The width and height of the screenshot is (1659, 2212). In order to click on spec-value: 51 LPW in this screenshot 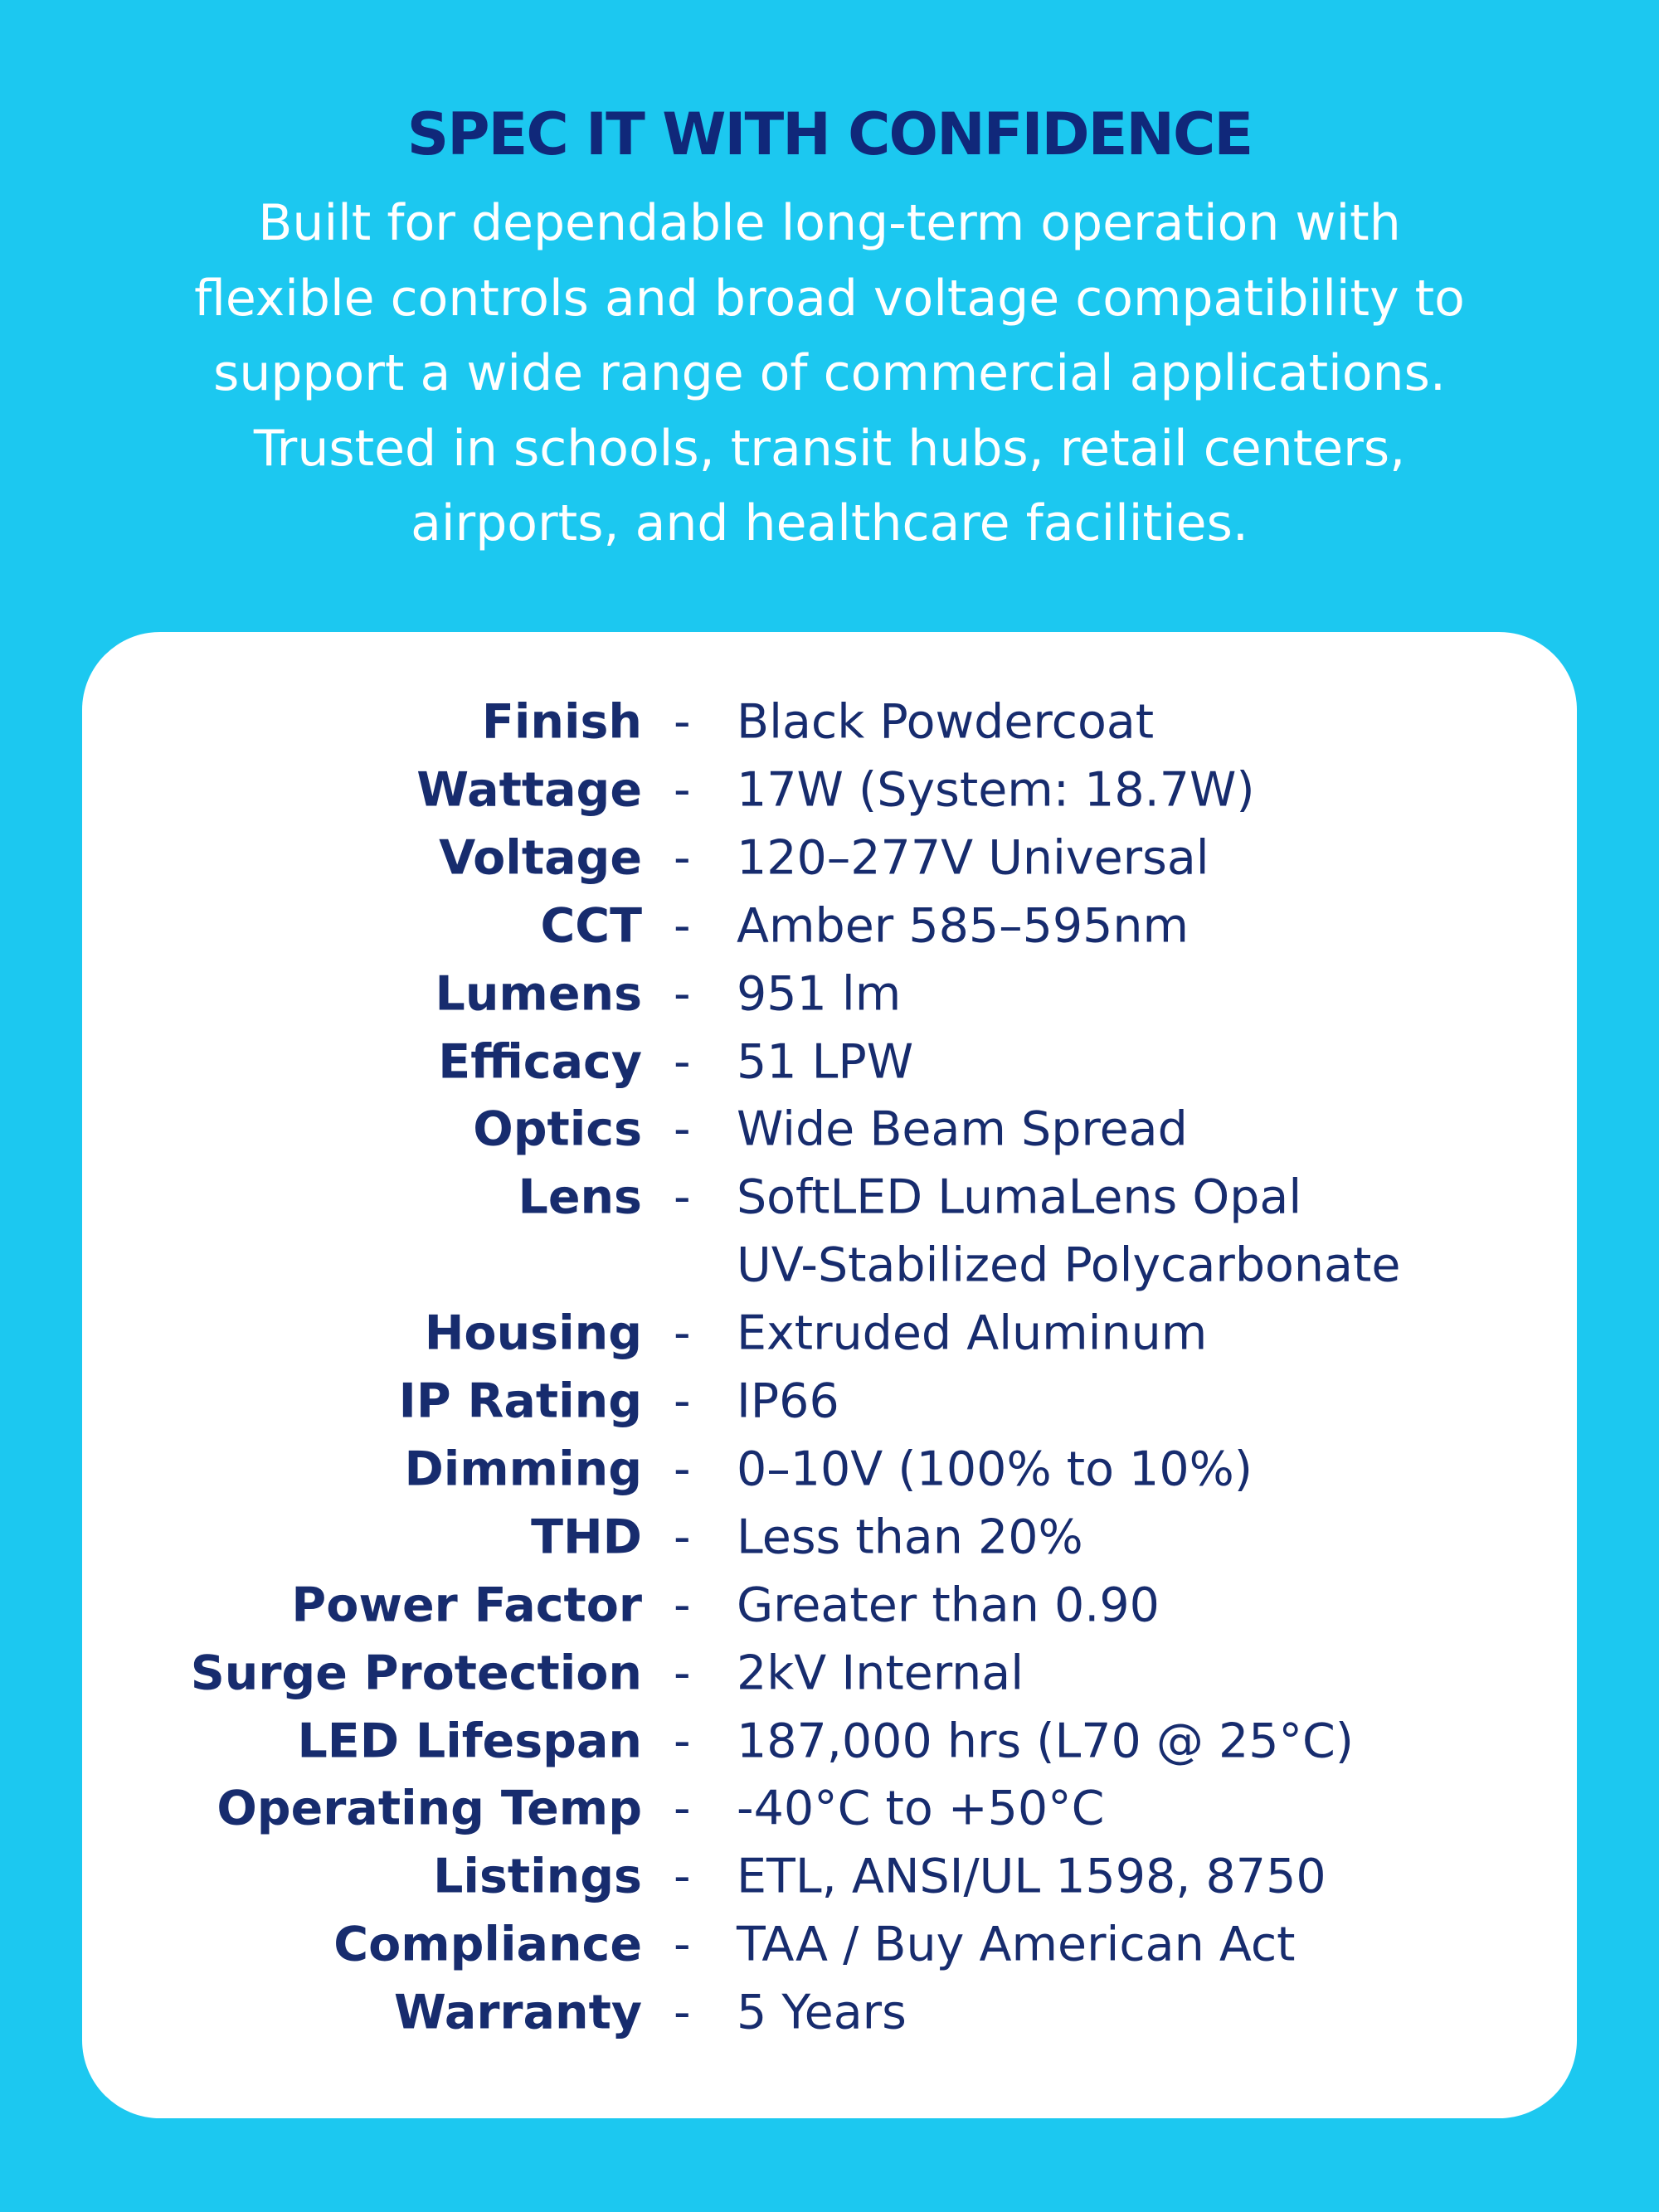, I will do `click(825, 1061)`.